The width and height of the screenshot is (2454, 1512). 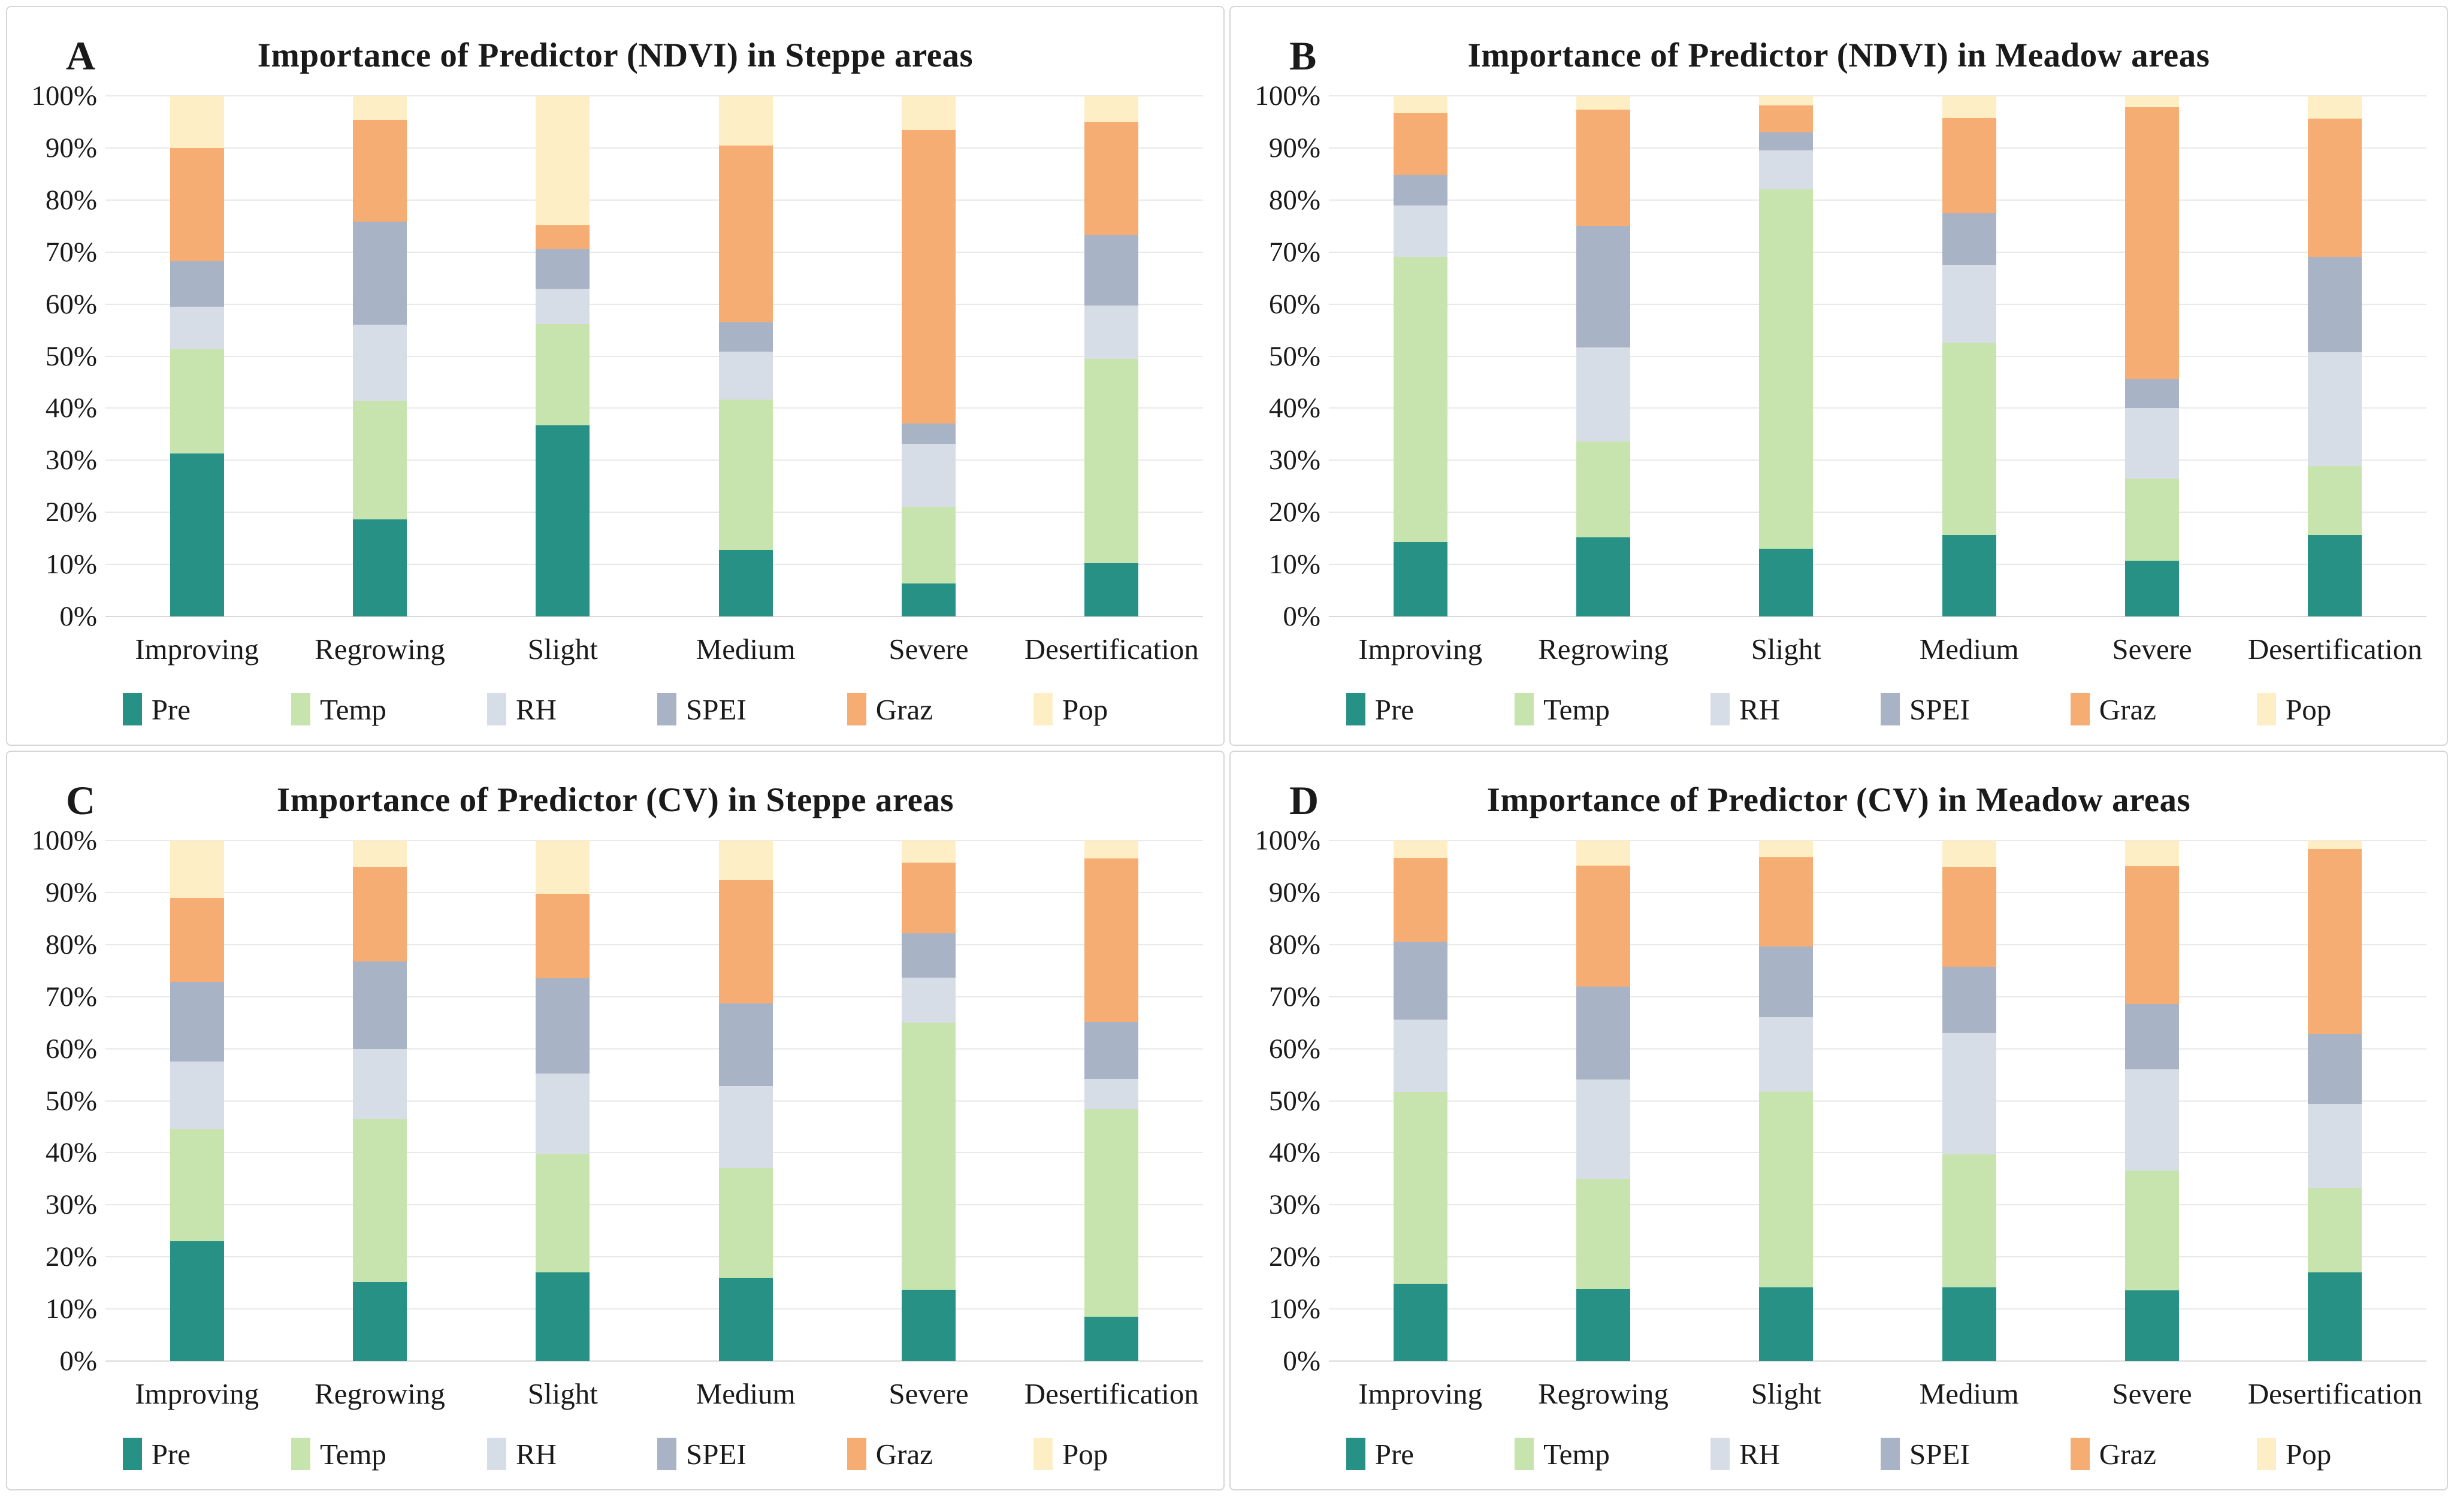 What do you see at coordinates (58, 1398) in the screenshot?
I see `x-axis-spacer` at bounding box center [58, 1398].